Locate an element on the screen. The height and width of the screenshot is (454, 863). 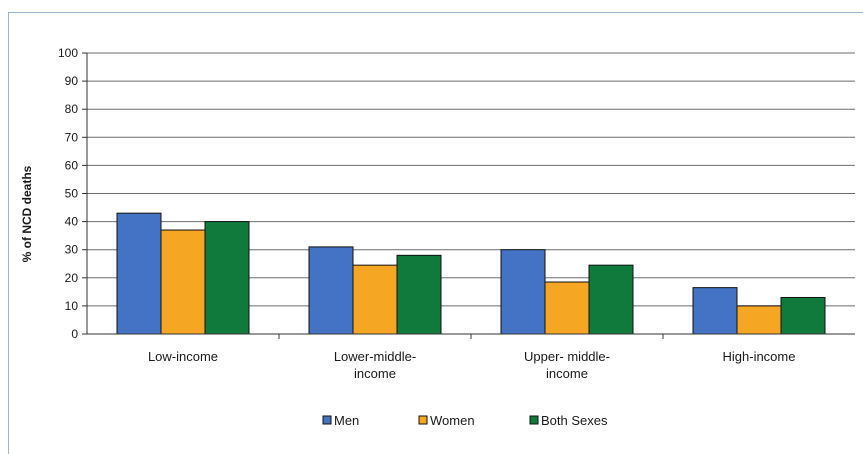
y-tick-label: 30 is located at coordinates (72, 250).